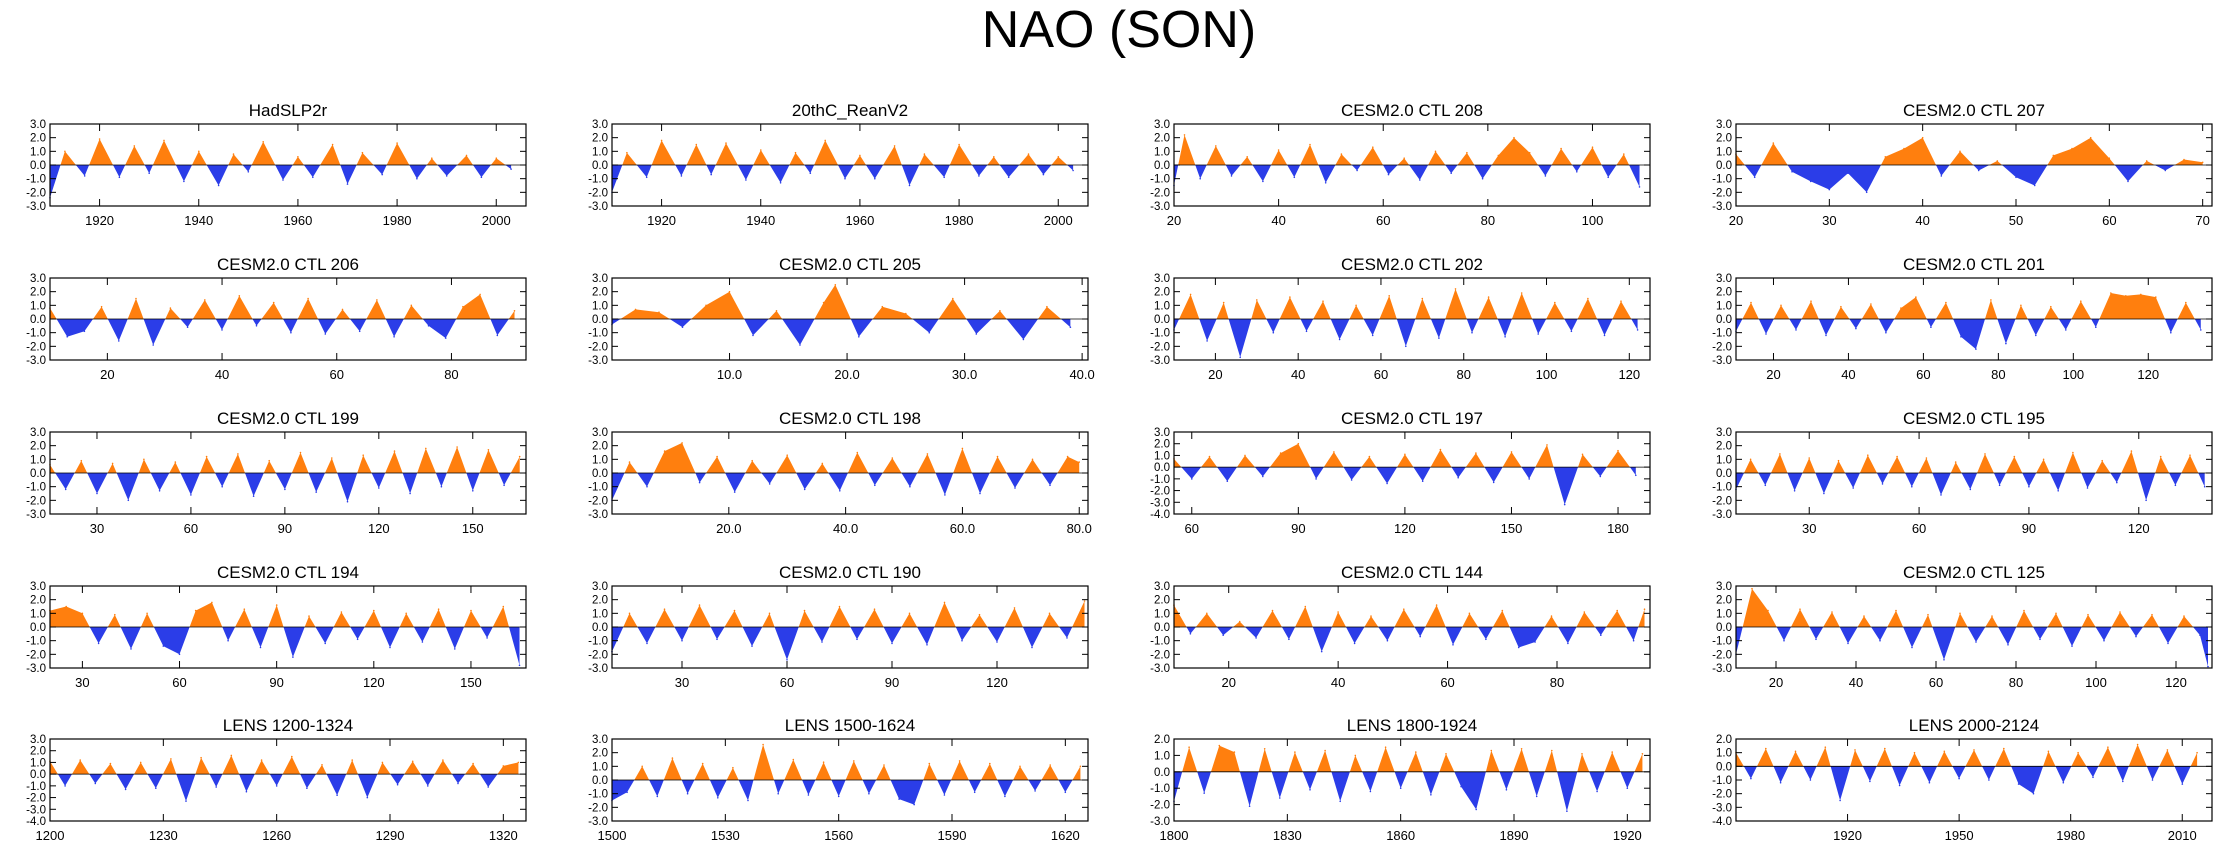  What do you see at coordinates (682, 682) in the screenshot?
I see `x-tick-label: 30` at bounding box center [682, 682].